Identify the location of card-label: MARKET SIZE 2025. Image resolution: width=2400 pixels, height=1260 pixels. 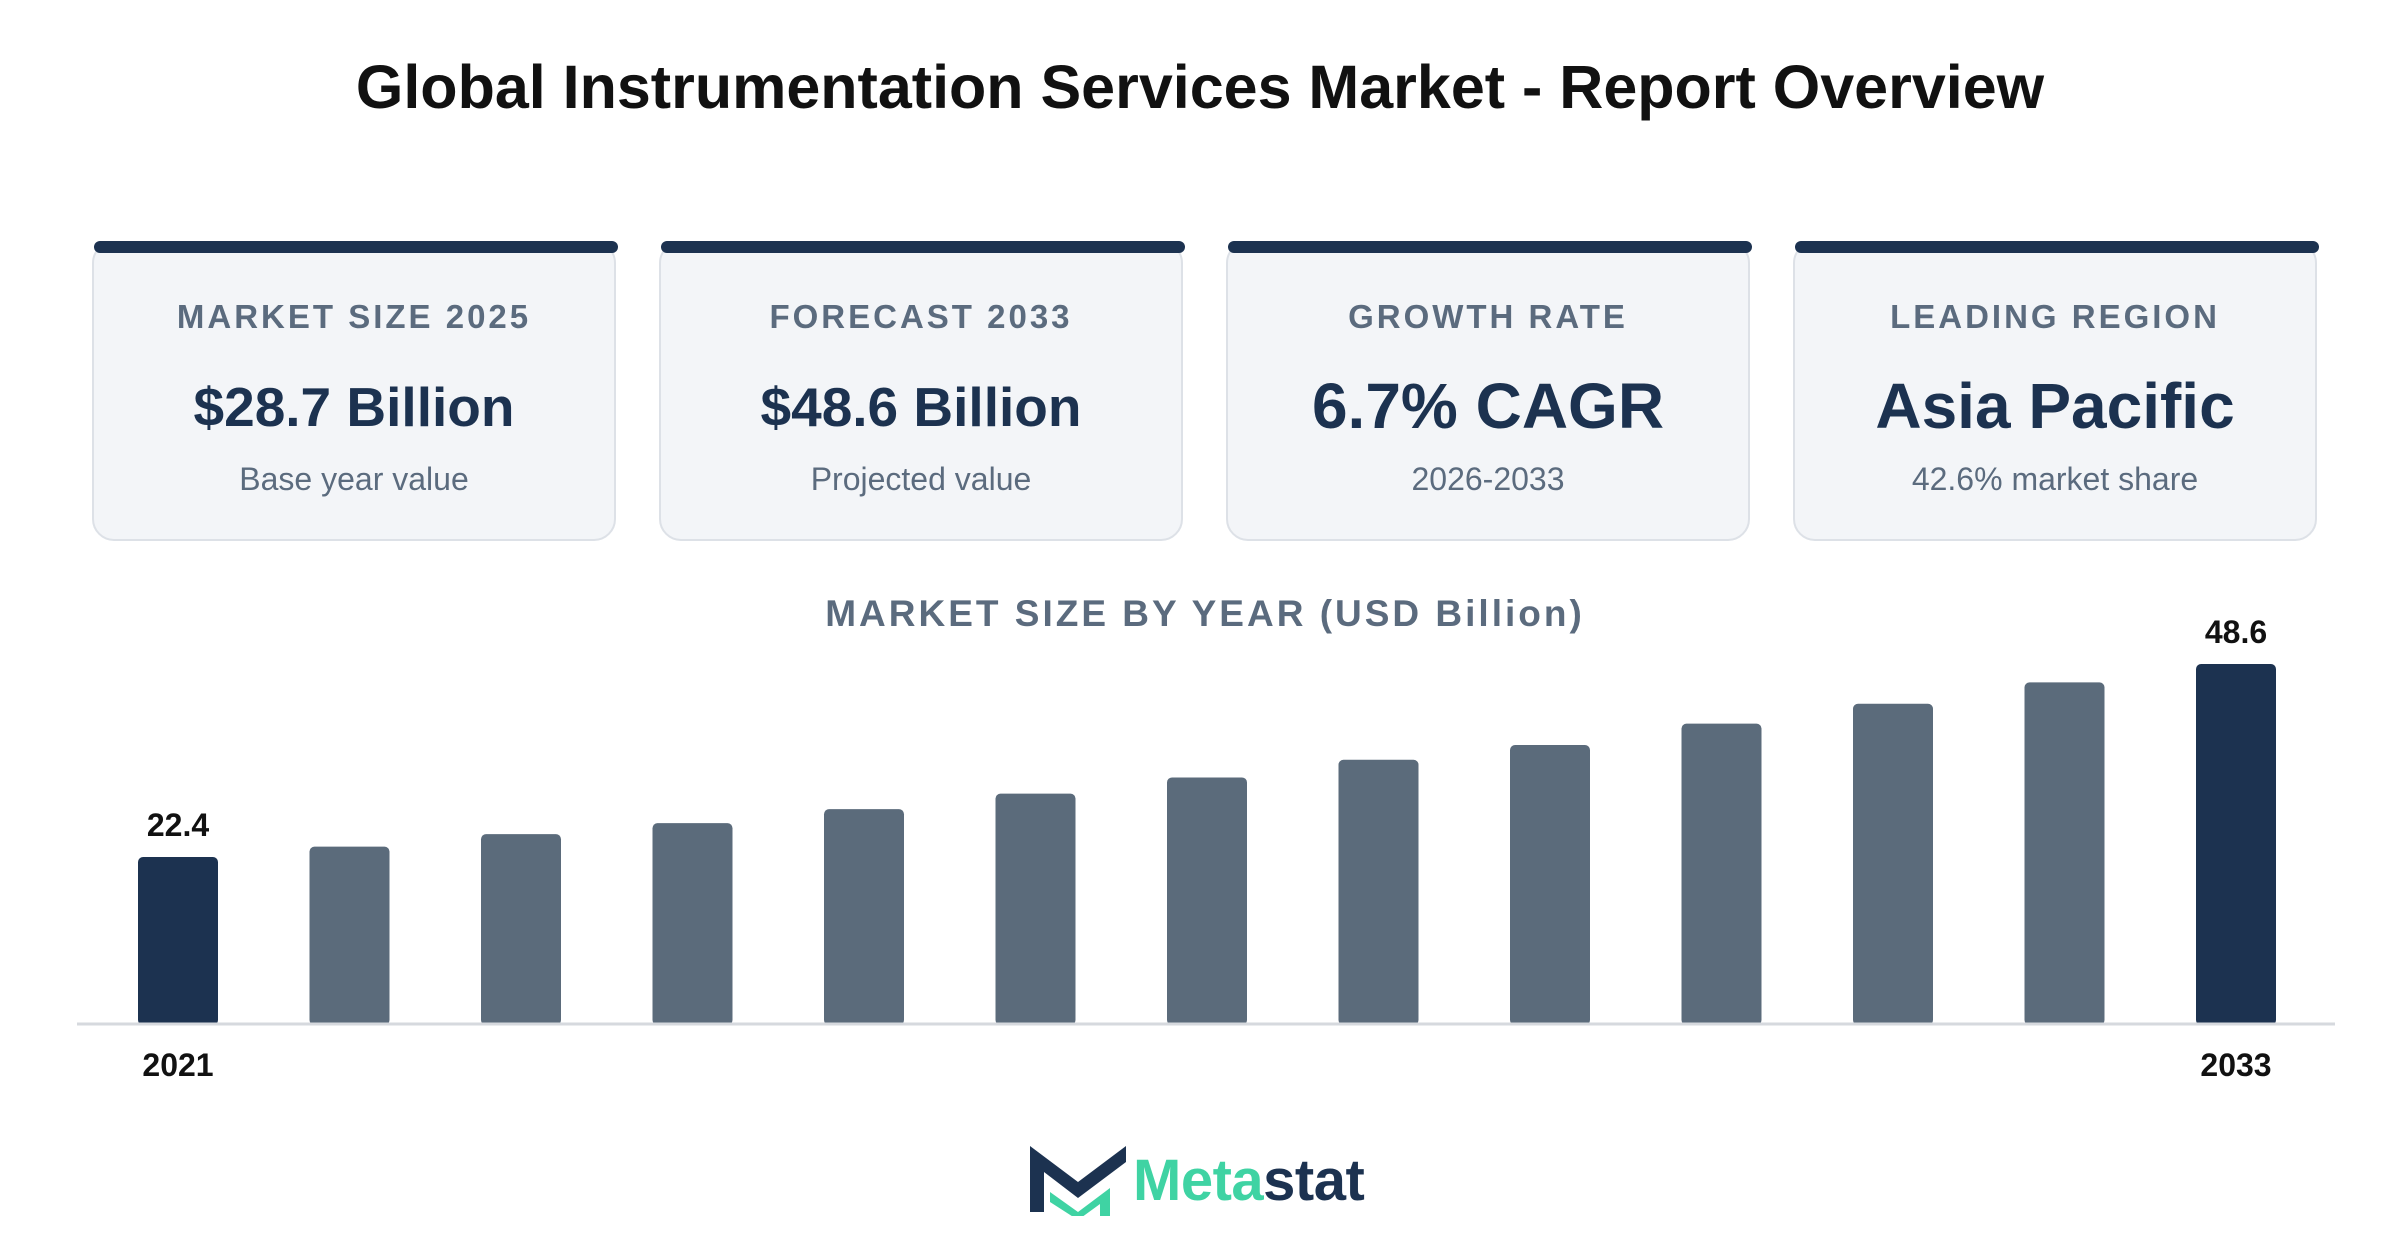
(354, 316).